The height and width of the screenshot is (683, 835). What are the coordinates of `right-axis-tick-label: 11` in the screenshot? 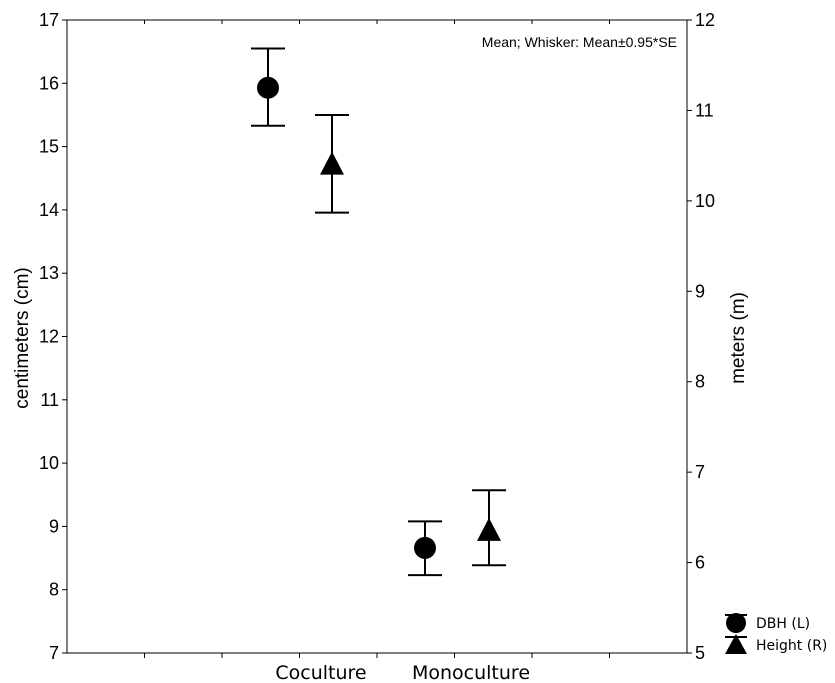 It's located at (704, 110).